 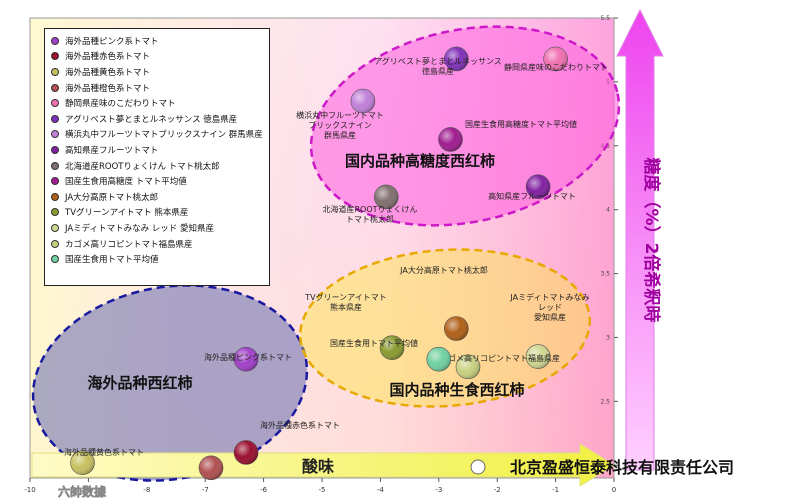 I want to click on bubble-label: JA大分高原トマト桃太郎, so click(x=443, y=270).